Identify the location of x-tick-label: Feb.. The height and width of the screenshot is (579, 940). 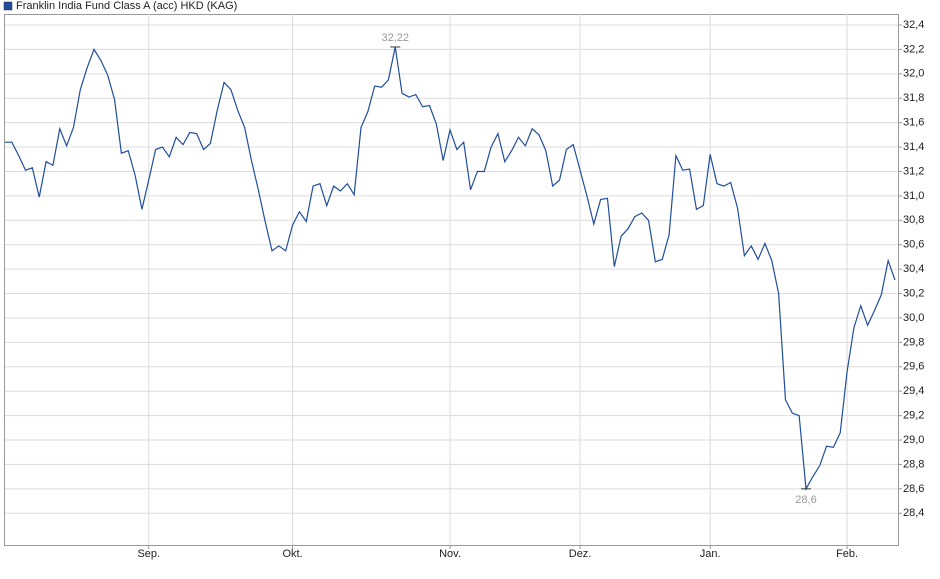
(847, 554).